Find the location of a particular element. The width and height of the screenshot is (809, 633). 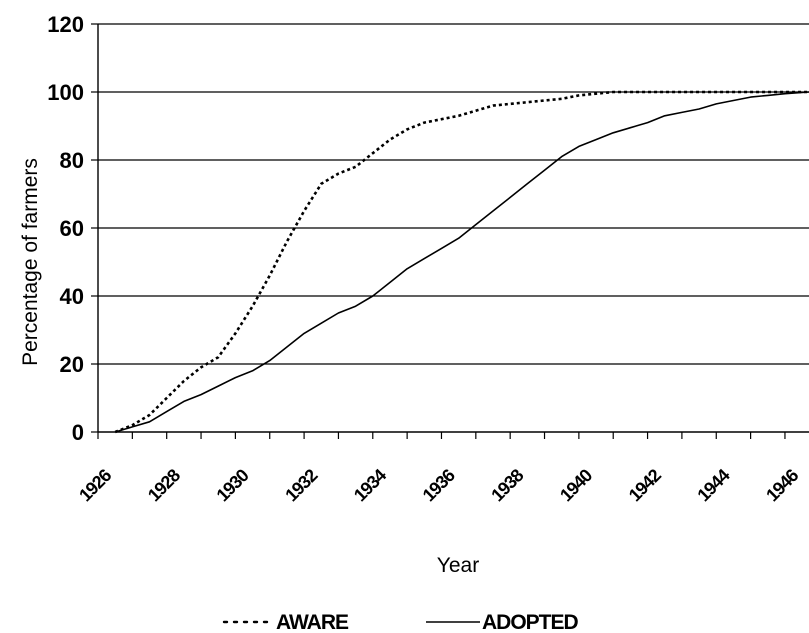

x-tick-label: 1938 is located at coordinates (507, 485).